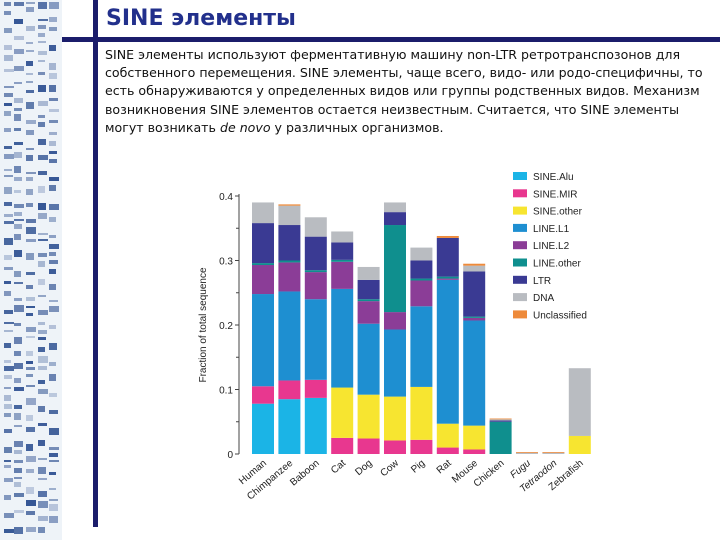 The height and width of the screenshot is (544, 720). I want to click on legend-label: SINE.MIR, so click(555, 194).